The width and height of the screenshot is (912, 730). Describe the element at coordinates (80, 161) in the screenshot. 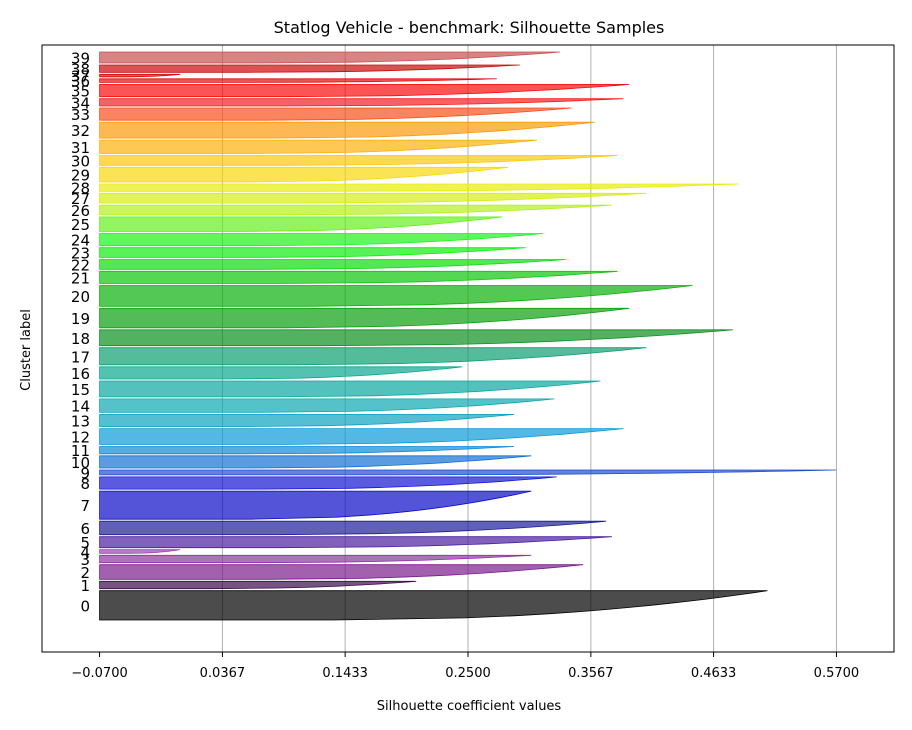

I see `cluster-label-30: 30` at that location.